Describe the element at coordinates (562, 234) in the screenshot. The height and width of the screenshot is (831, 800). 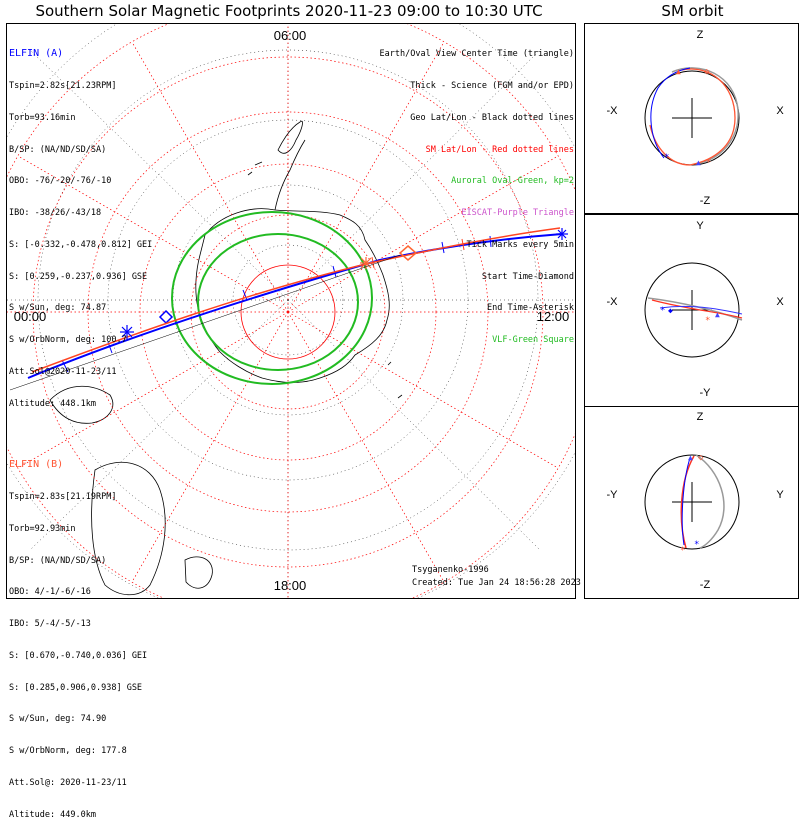
I see `elfin-a-end-asterisk` at that location.